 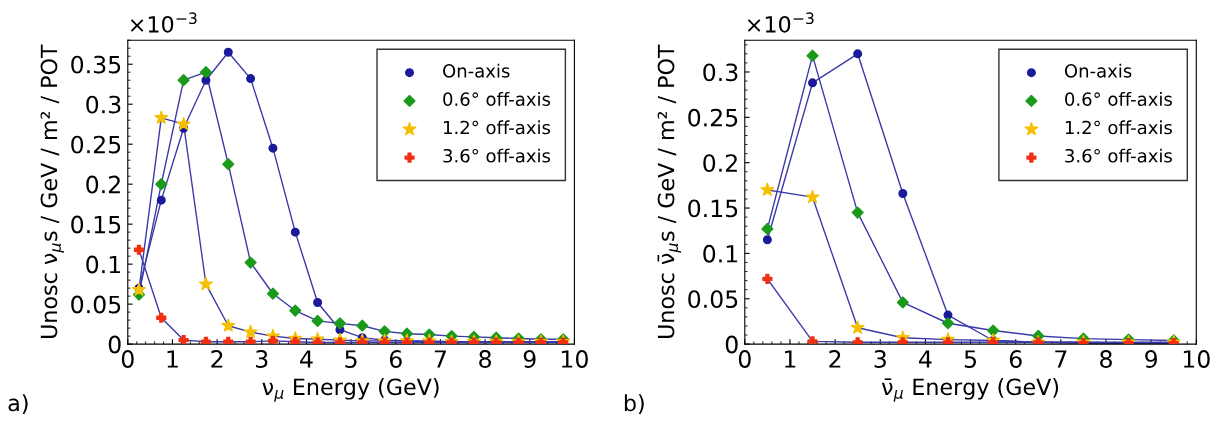 I want to click on x-axis-title: ν$_{μ}$ Energy (GeV), so click(x=350, y=390).